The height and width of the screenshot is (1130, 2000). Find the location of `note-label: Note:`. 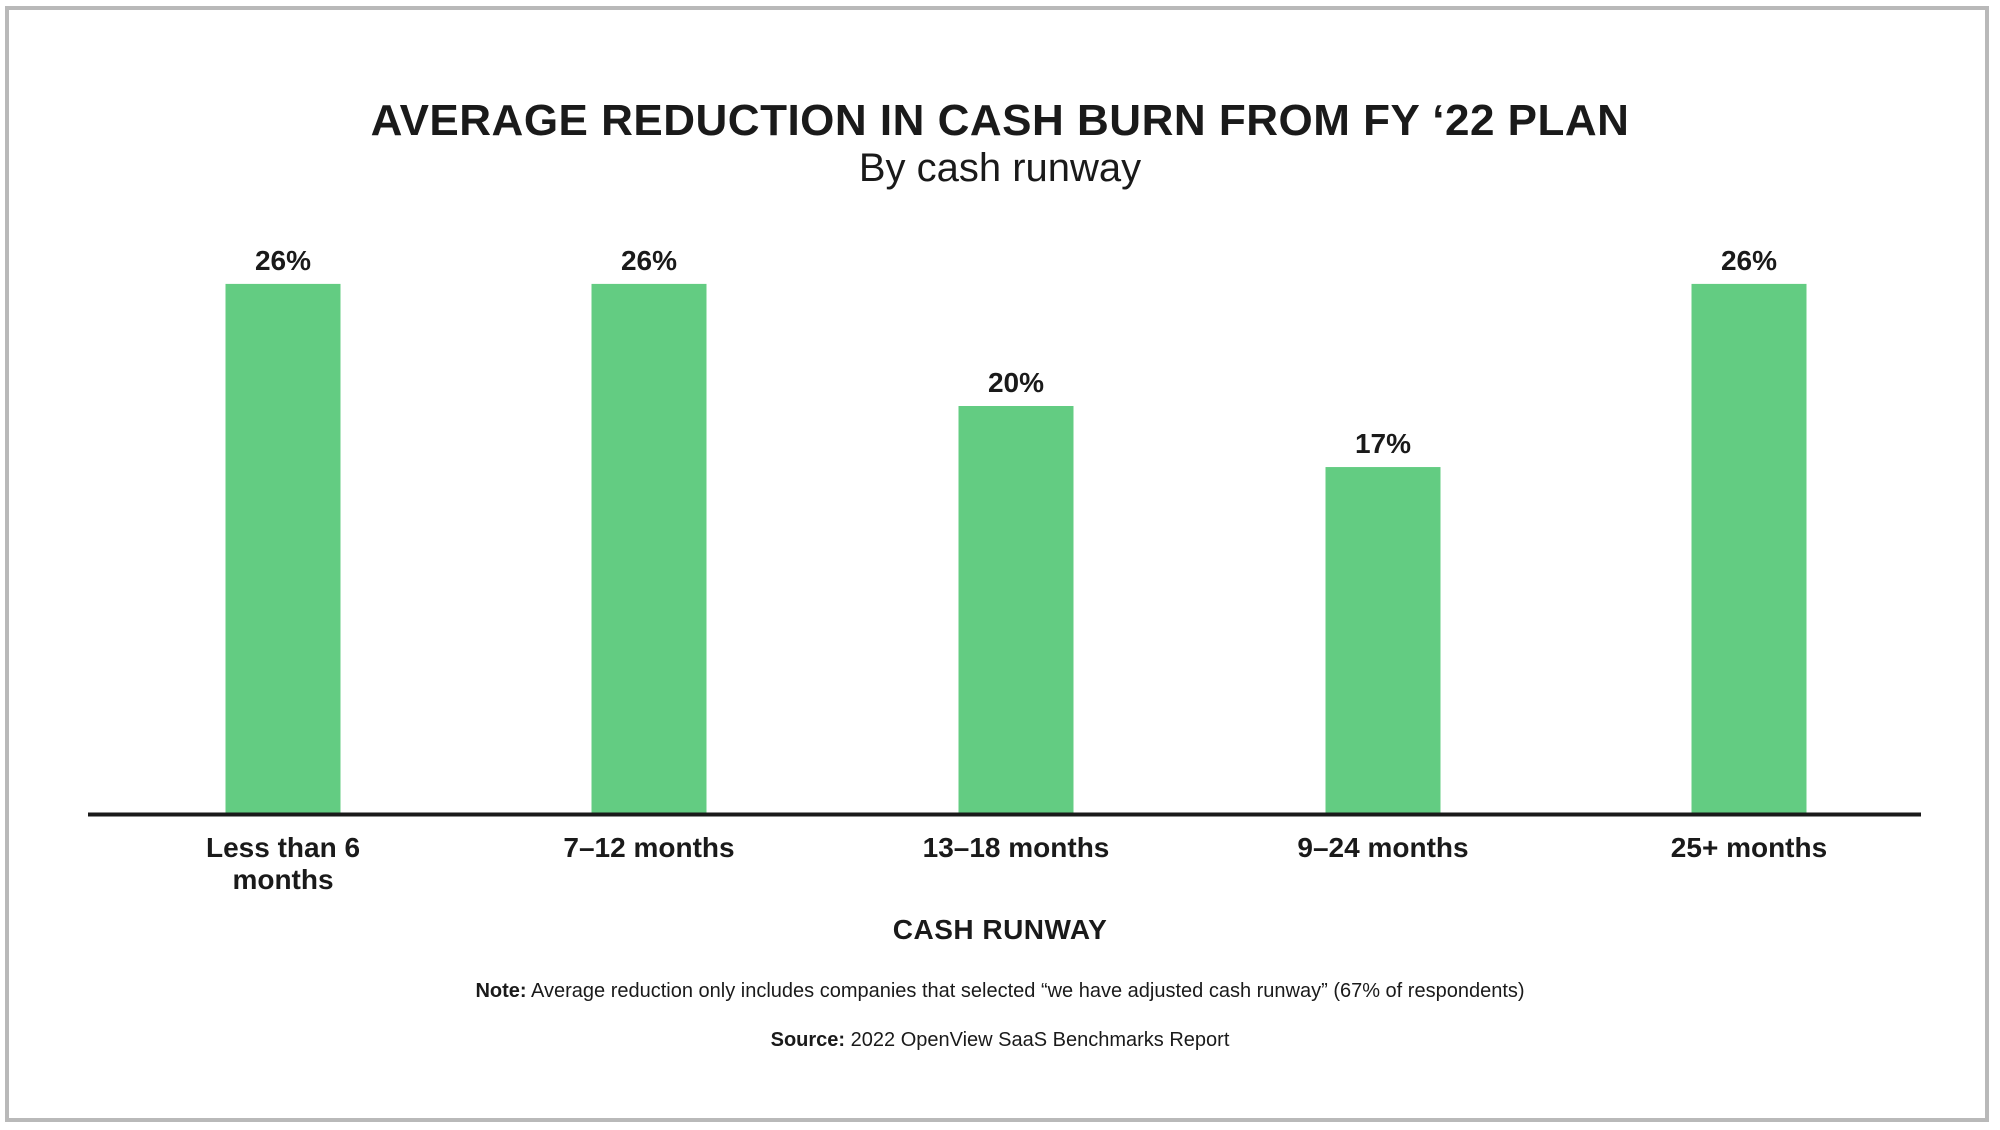

note-label: Note: is located at coordinates (501, 991).